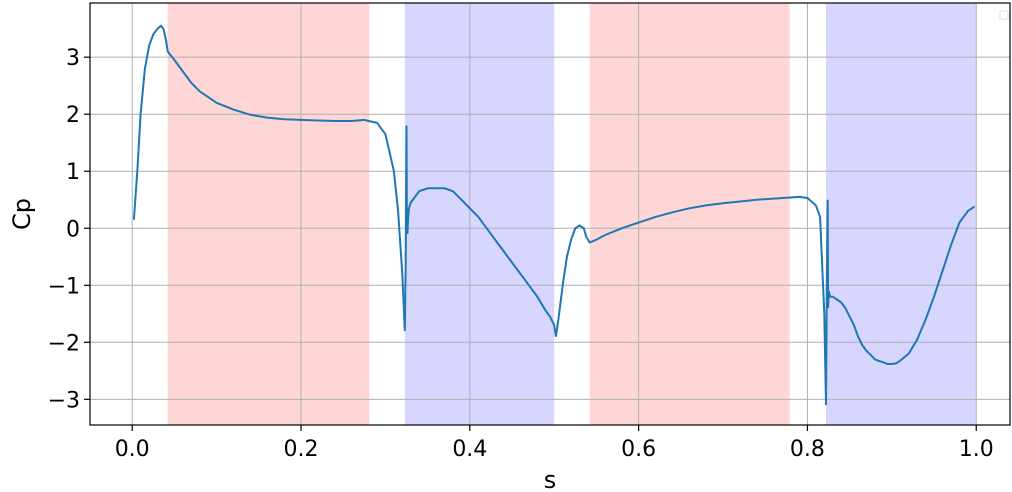  I want to click on y-tick-labels: 3 2 1 0 −1 −2 −3, so click(64, 229).